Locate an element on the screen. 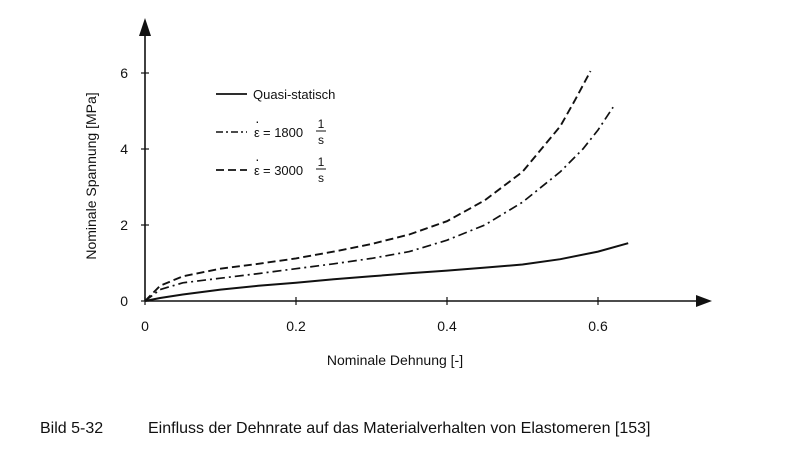 The width and height of the screenshot is (799, 455). legend-frac-num-3000: 1 is located at coordinates (321, 162).